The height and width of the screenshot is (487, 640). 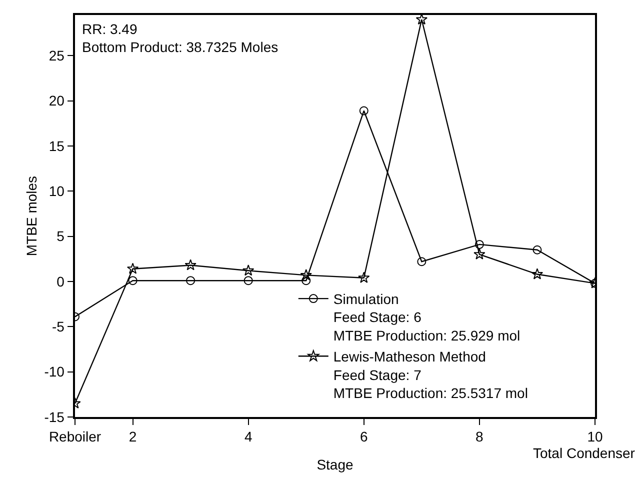 I want to click on x-tick-label: 4, so click(x=248, y=436).